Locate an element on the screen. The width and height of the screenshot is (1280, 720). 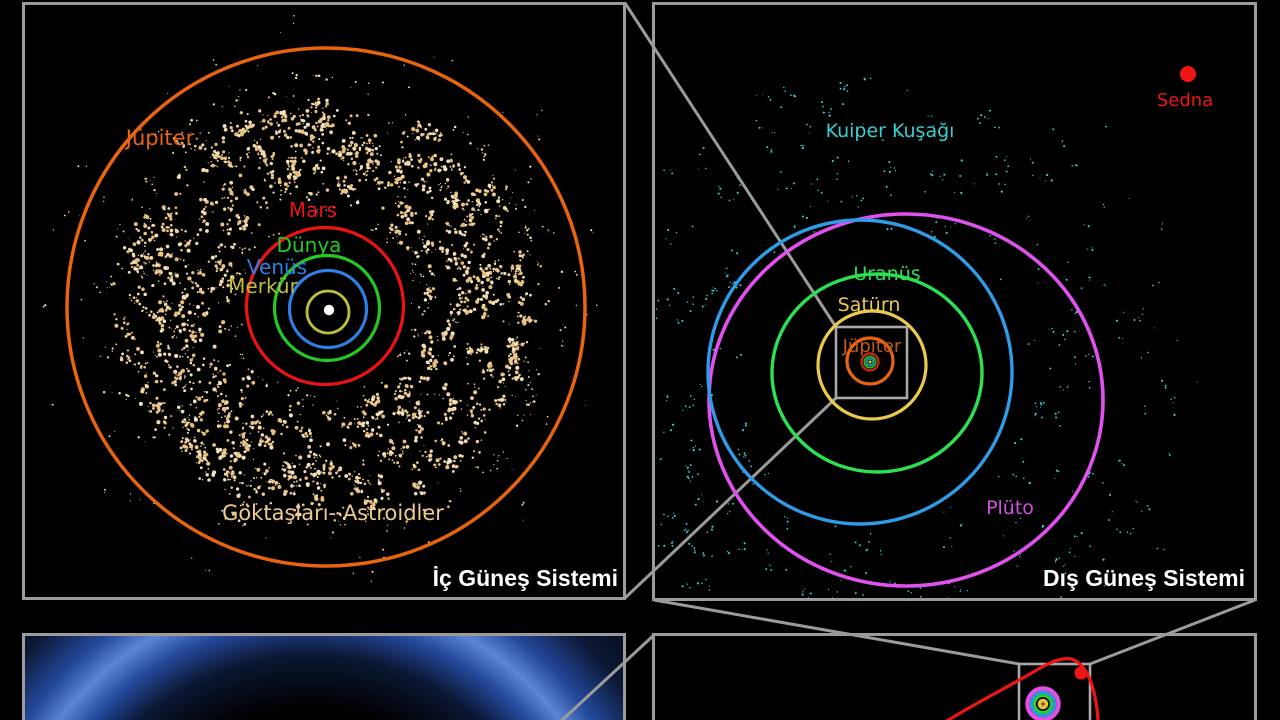
connector-outer-to-sedna-left is located at coordinates (836, 632).